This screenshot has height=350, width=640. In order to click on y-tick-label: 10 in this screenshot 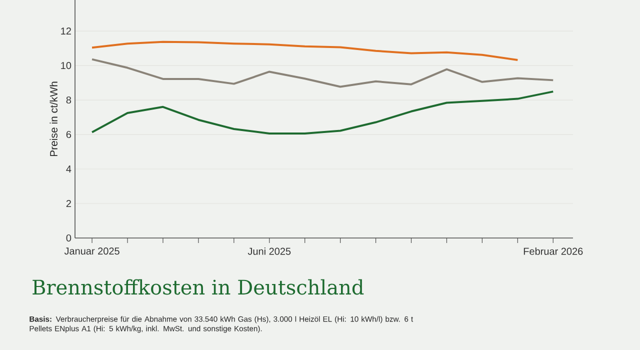, I will do `click(66, 66)`.